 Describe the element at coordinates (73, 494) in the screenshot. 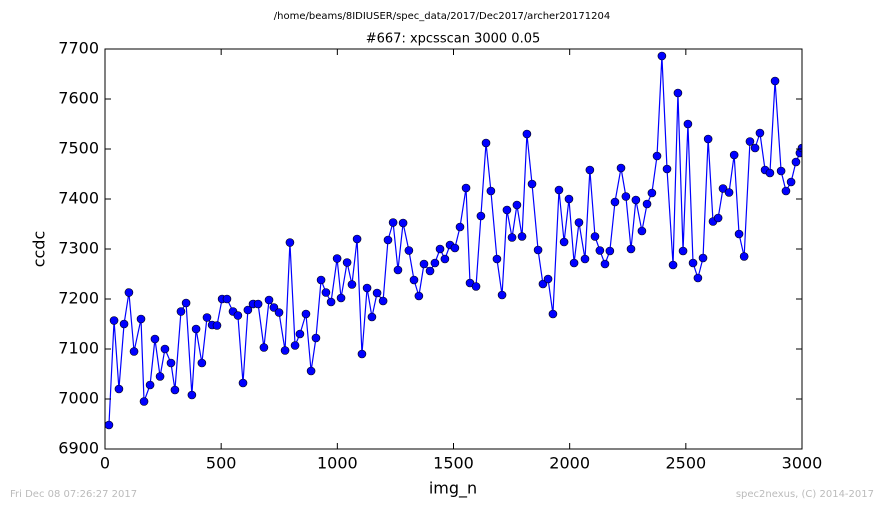

I see `footer-date: Fri Dec 08 07:26:27 2017` at that location.